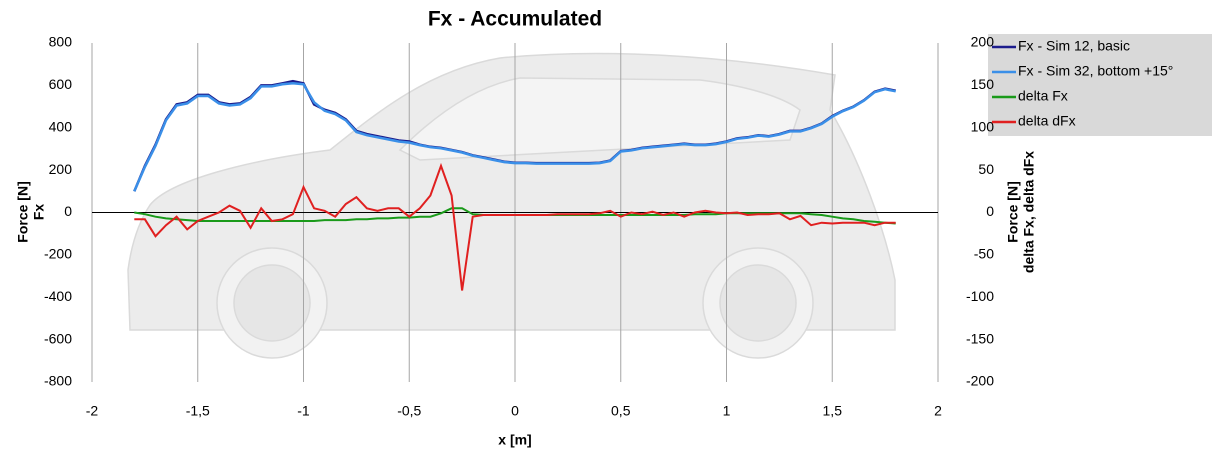 The height and width of the screenshot is (454, 1212). Describe the element at coordinates (61, 169) in the screenshot. I see `y-tick-label: 200` at that location.